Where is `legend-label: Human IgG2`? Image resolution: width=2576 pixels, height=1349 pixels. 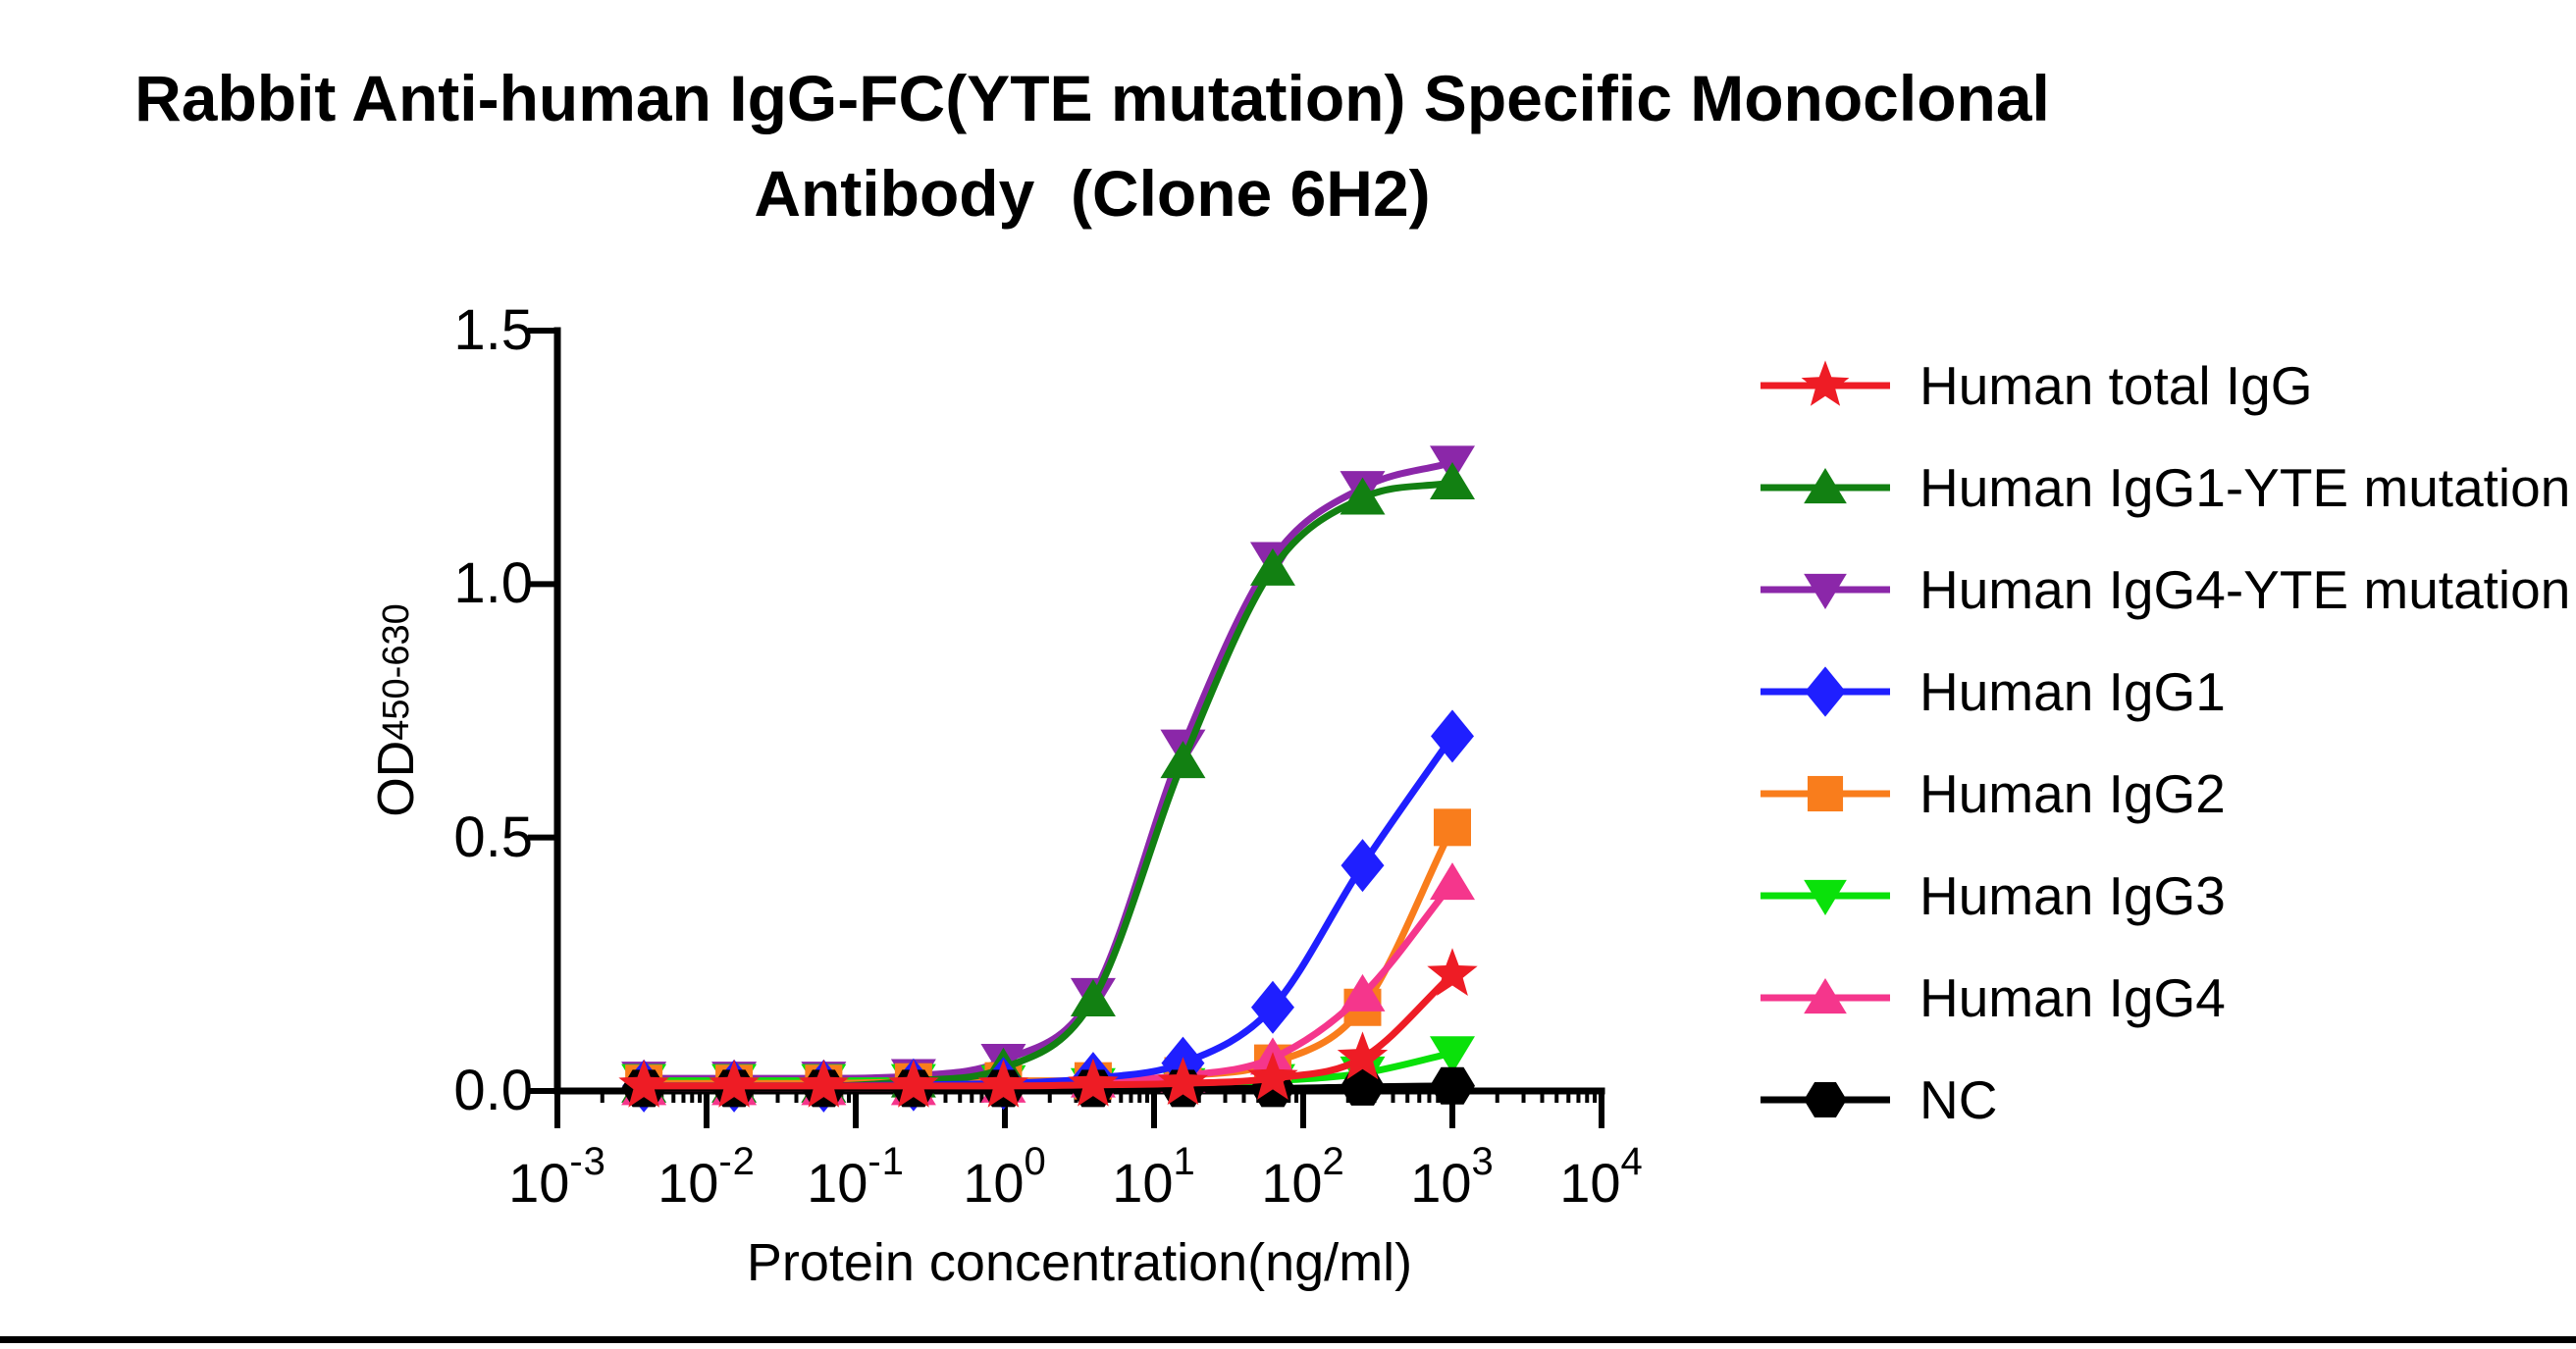 legend-label: Human IgG2 is located at coordinates (2072, 794).